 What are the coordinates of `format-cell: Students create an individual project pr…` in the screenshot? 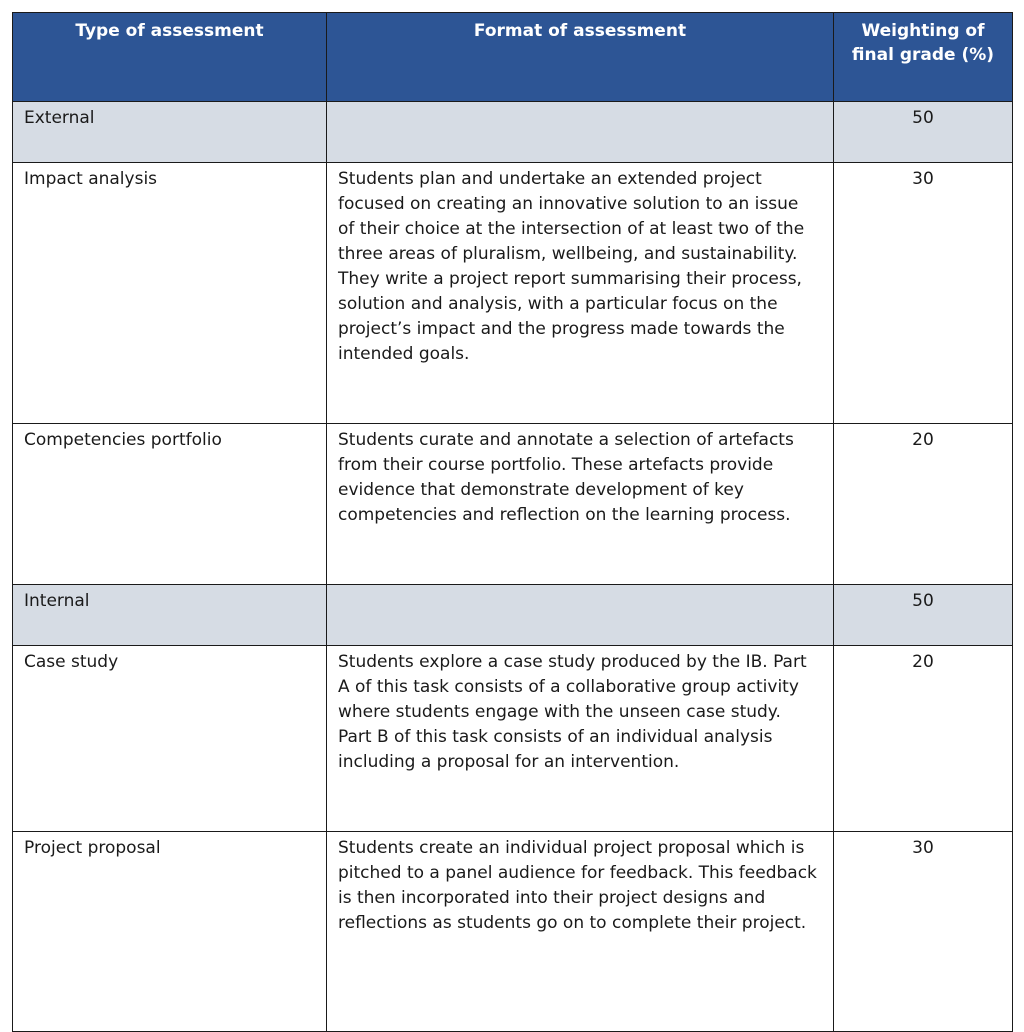 It's located at (580, 931).